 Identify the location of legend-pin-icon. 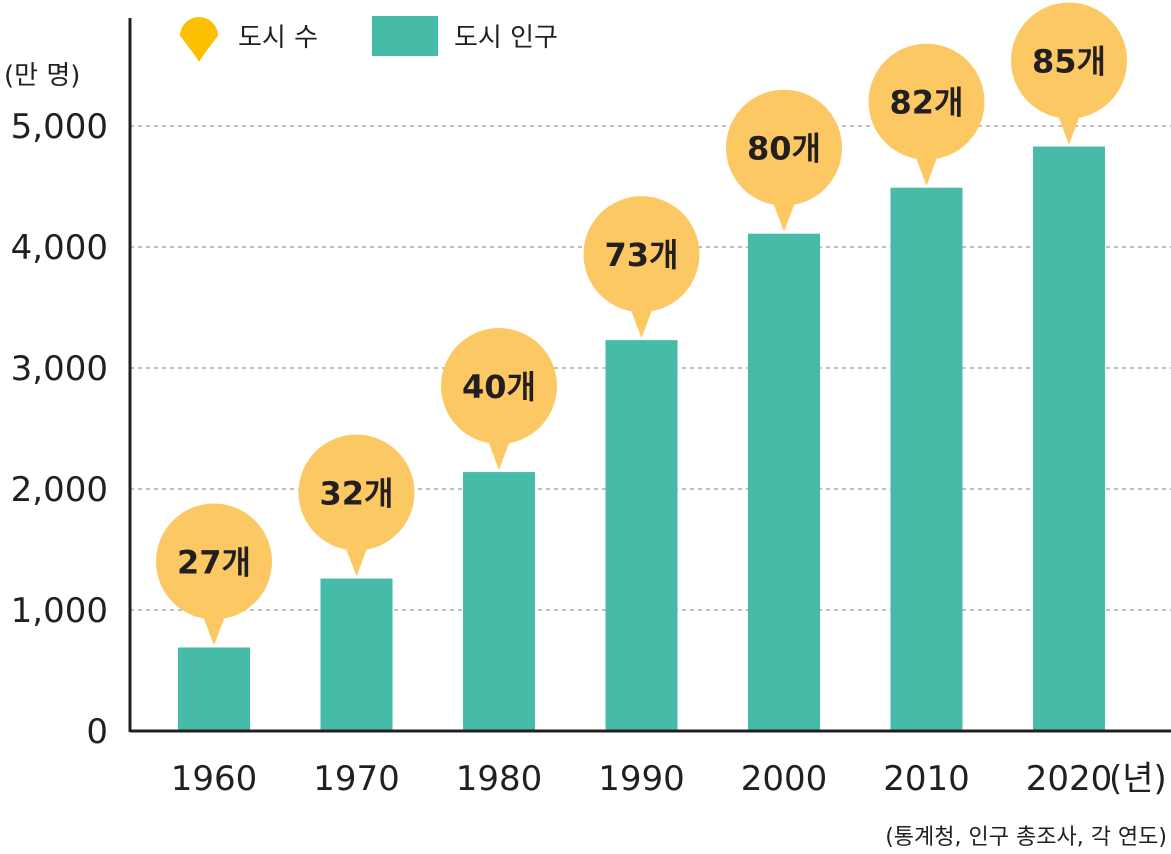
(199, 39).